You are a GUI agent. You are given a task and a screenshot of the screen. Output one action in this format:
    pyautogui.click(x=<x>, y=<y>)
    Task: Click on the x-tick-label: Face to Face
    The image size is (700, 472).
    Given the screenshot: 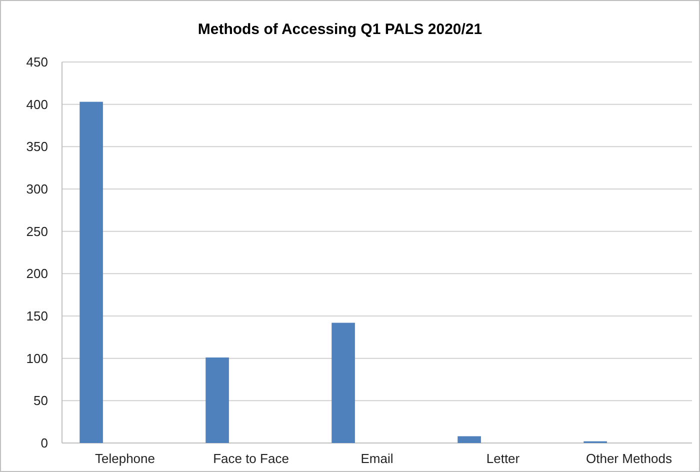 What is the action you would take?
    pyautogui.click(x=251, y=458)
    